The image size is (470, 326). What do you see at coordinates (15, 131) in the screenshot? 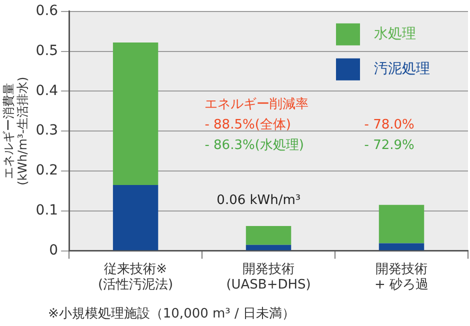
I see `y-axis-title: エネルギー消費量 (kWh/m³-生活排水)` at bounding box center [15, 131].